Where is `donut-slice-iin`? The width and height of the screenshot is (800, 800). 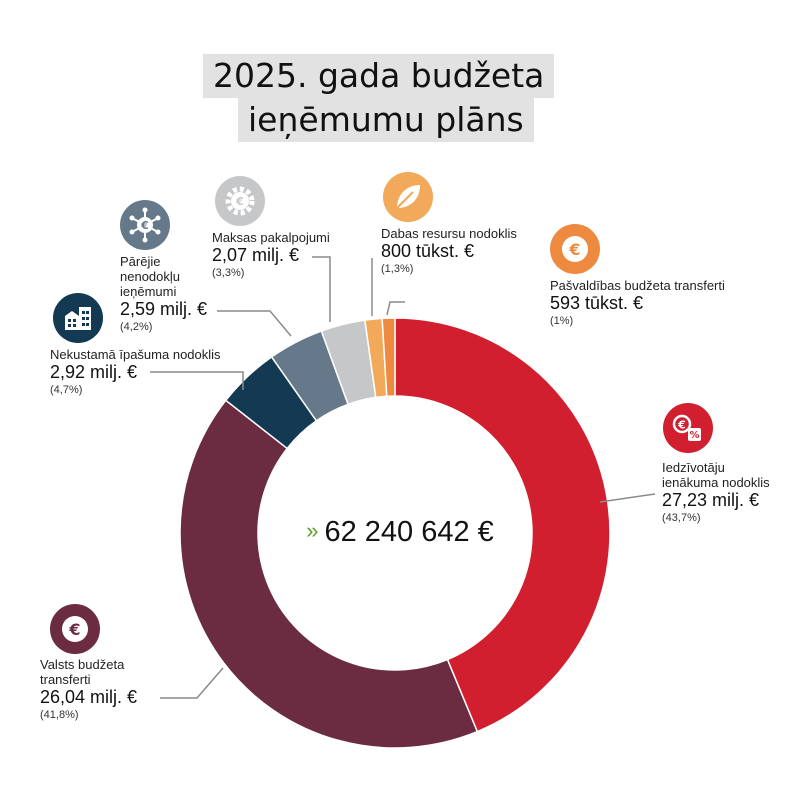
donut-slice-iin is located at coordinates (502, 525).